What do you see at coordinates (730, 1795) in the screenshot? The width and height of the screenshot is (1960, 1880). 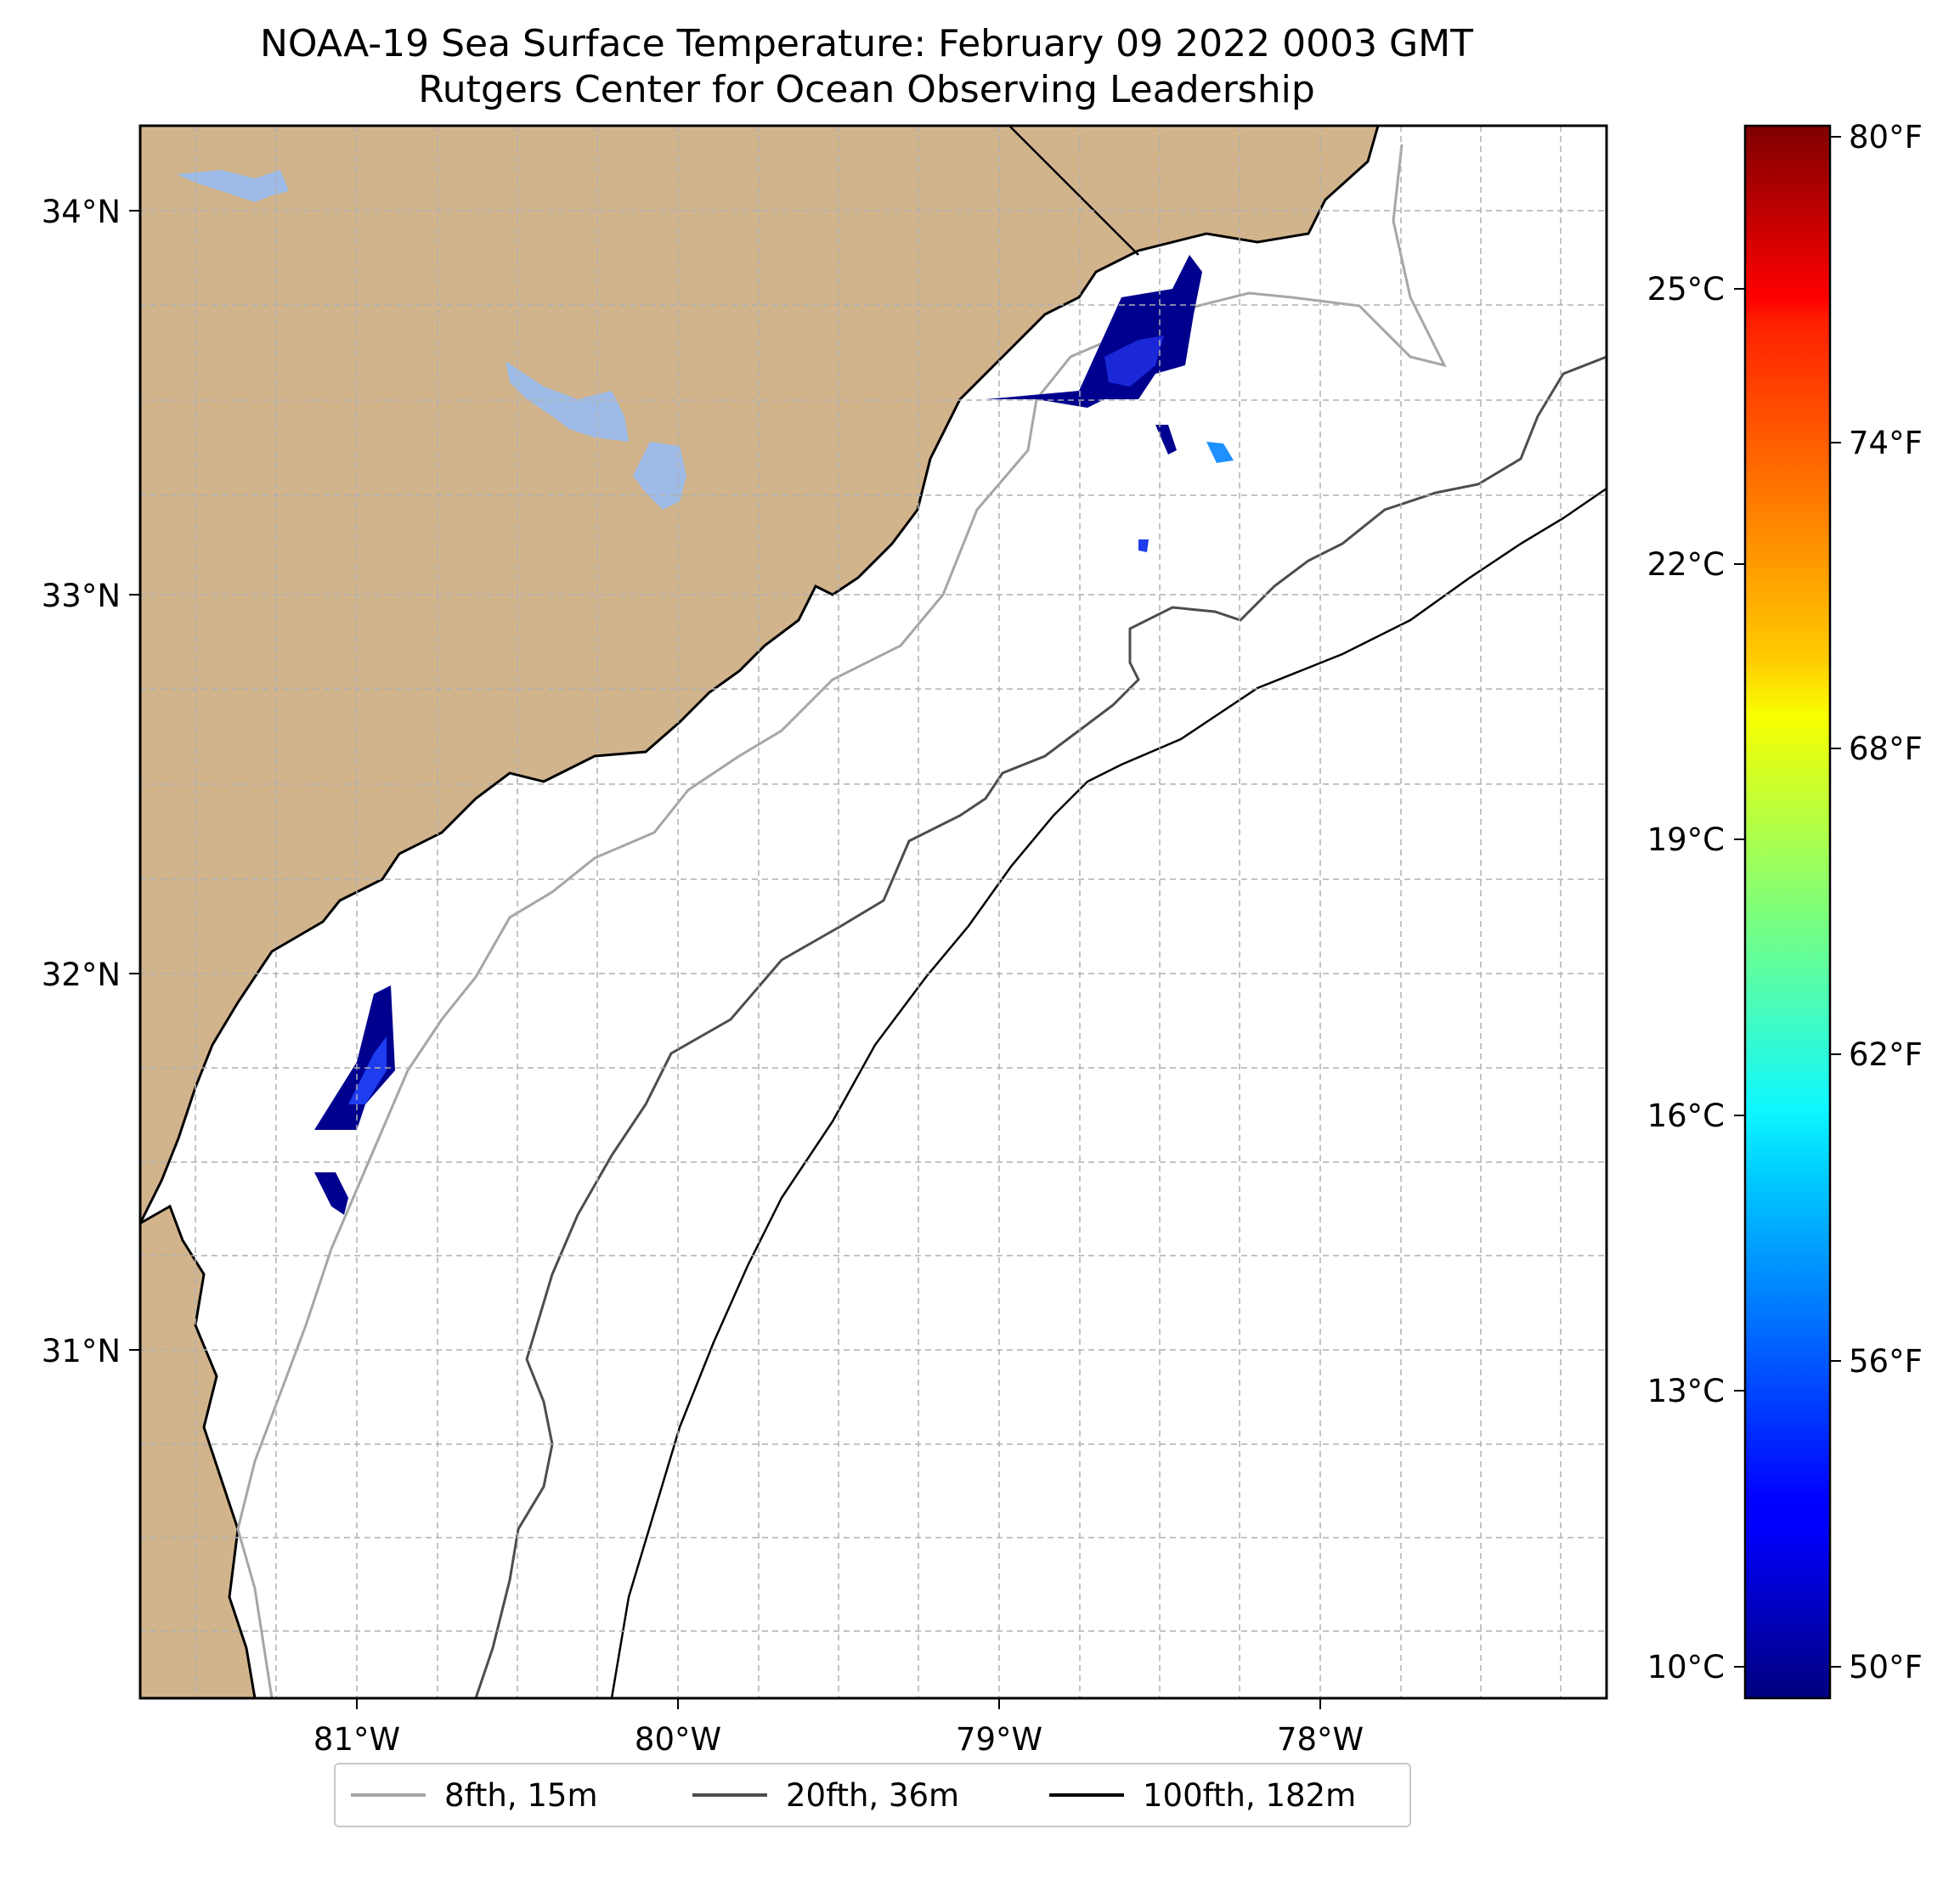 I see `legend-line-20fth` at bounding box center [730, 1795].